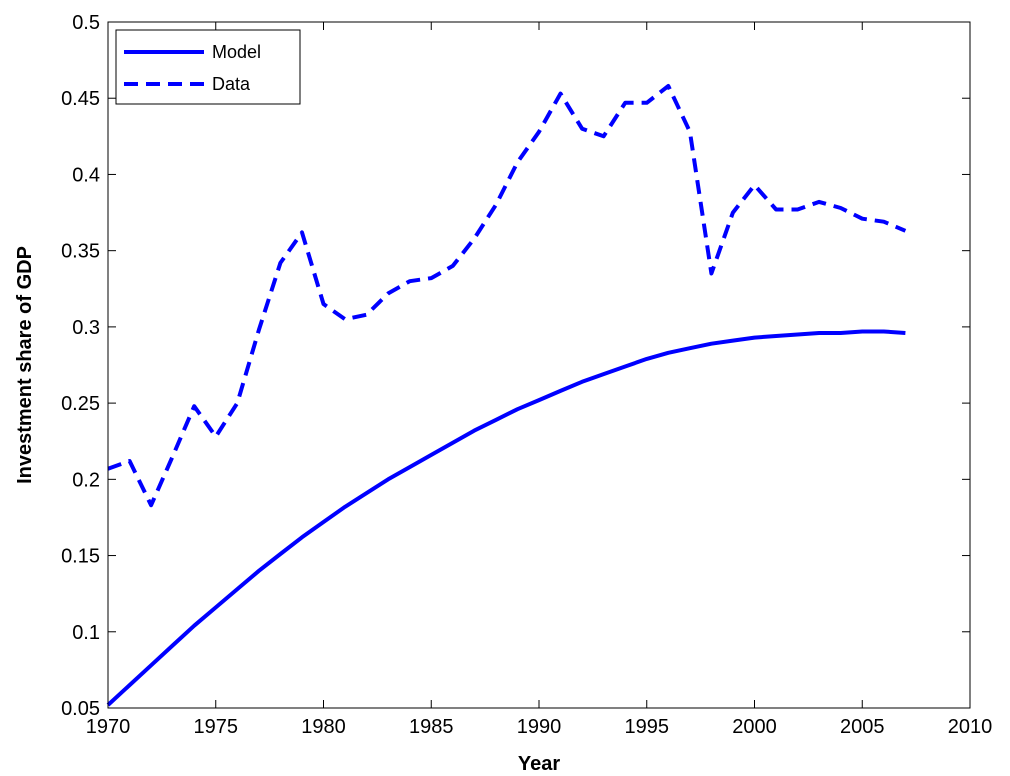 Image resolution: width=1010 pixels, height=776 pixels. Describe the element at coordinates (86, 175) in the screenshot. I see `y-tick-label: 0.4` at that location.